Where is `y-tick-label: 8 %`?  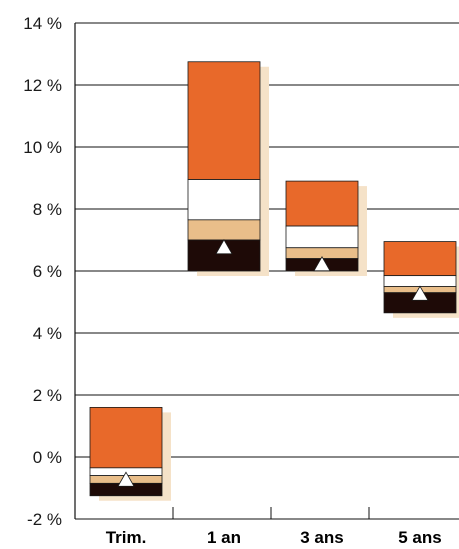 y-tick-label: 8 % is located at coordinates (47, 209).